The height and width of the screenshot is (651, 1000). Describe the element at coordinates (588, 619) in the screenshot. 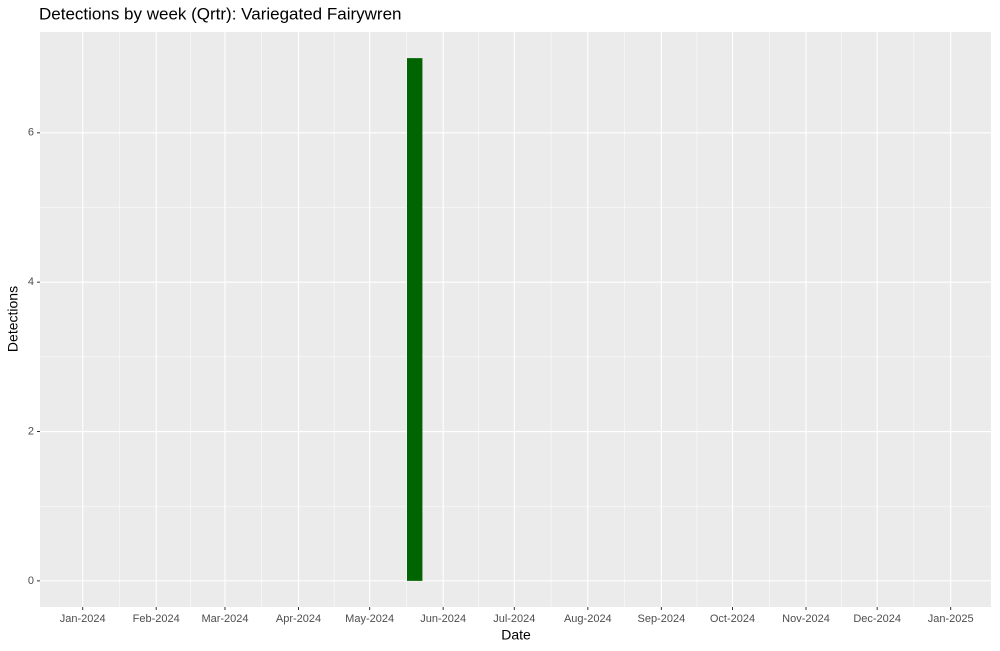

I see `x-tick-label: Aug-2024` at that location.